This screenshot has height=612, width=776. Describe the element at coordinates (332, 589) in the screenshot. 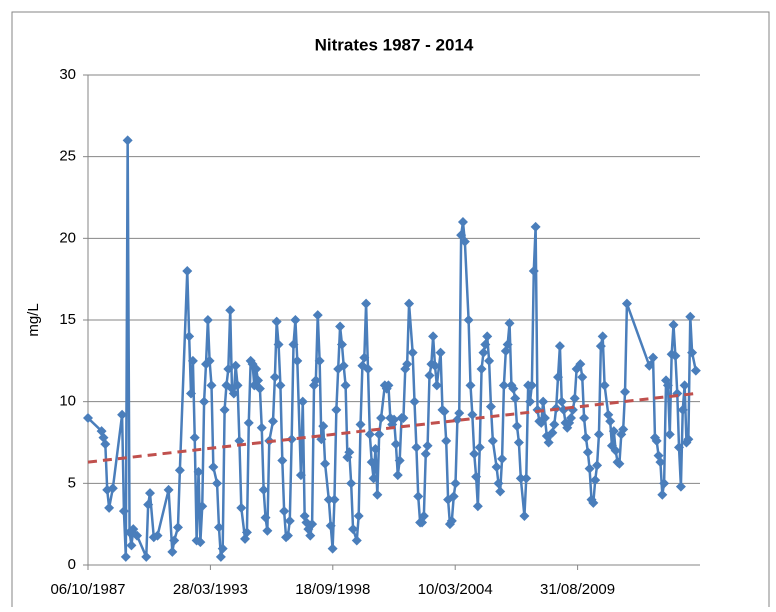

I see `x-tick-label: 18/09/1998` at that location.